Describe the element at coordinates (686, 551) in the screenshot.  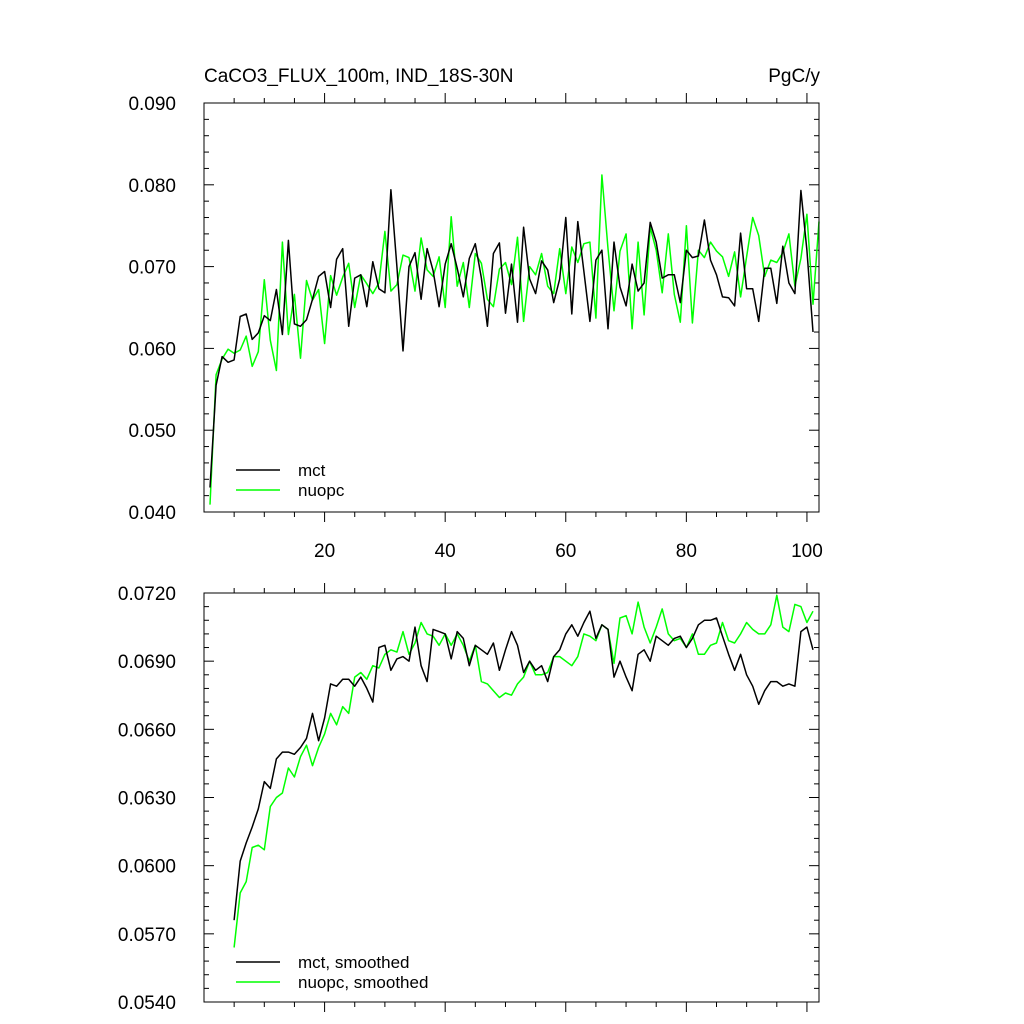
I see `x-tick-label: 80` at that location.